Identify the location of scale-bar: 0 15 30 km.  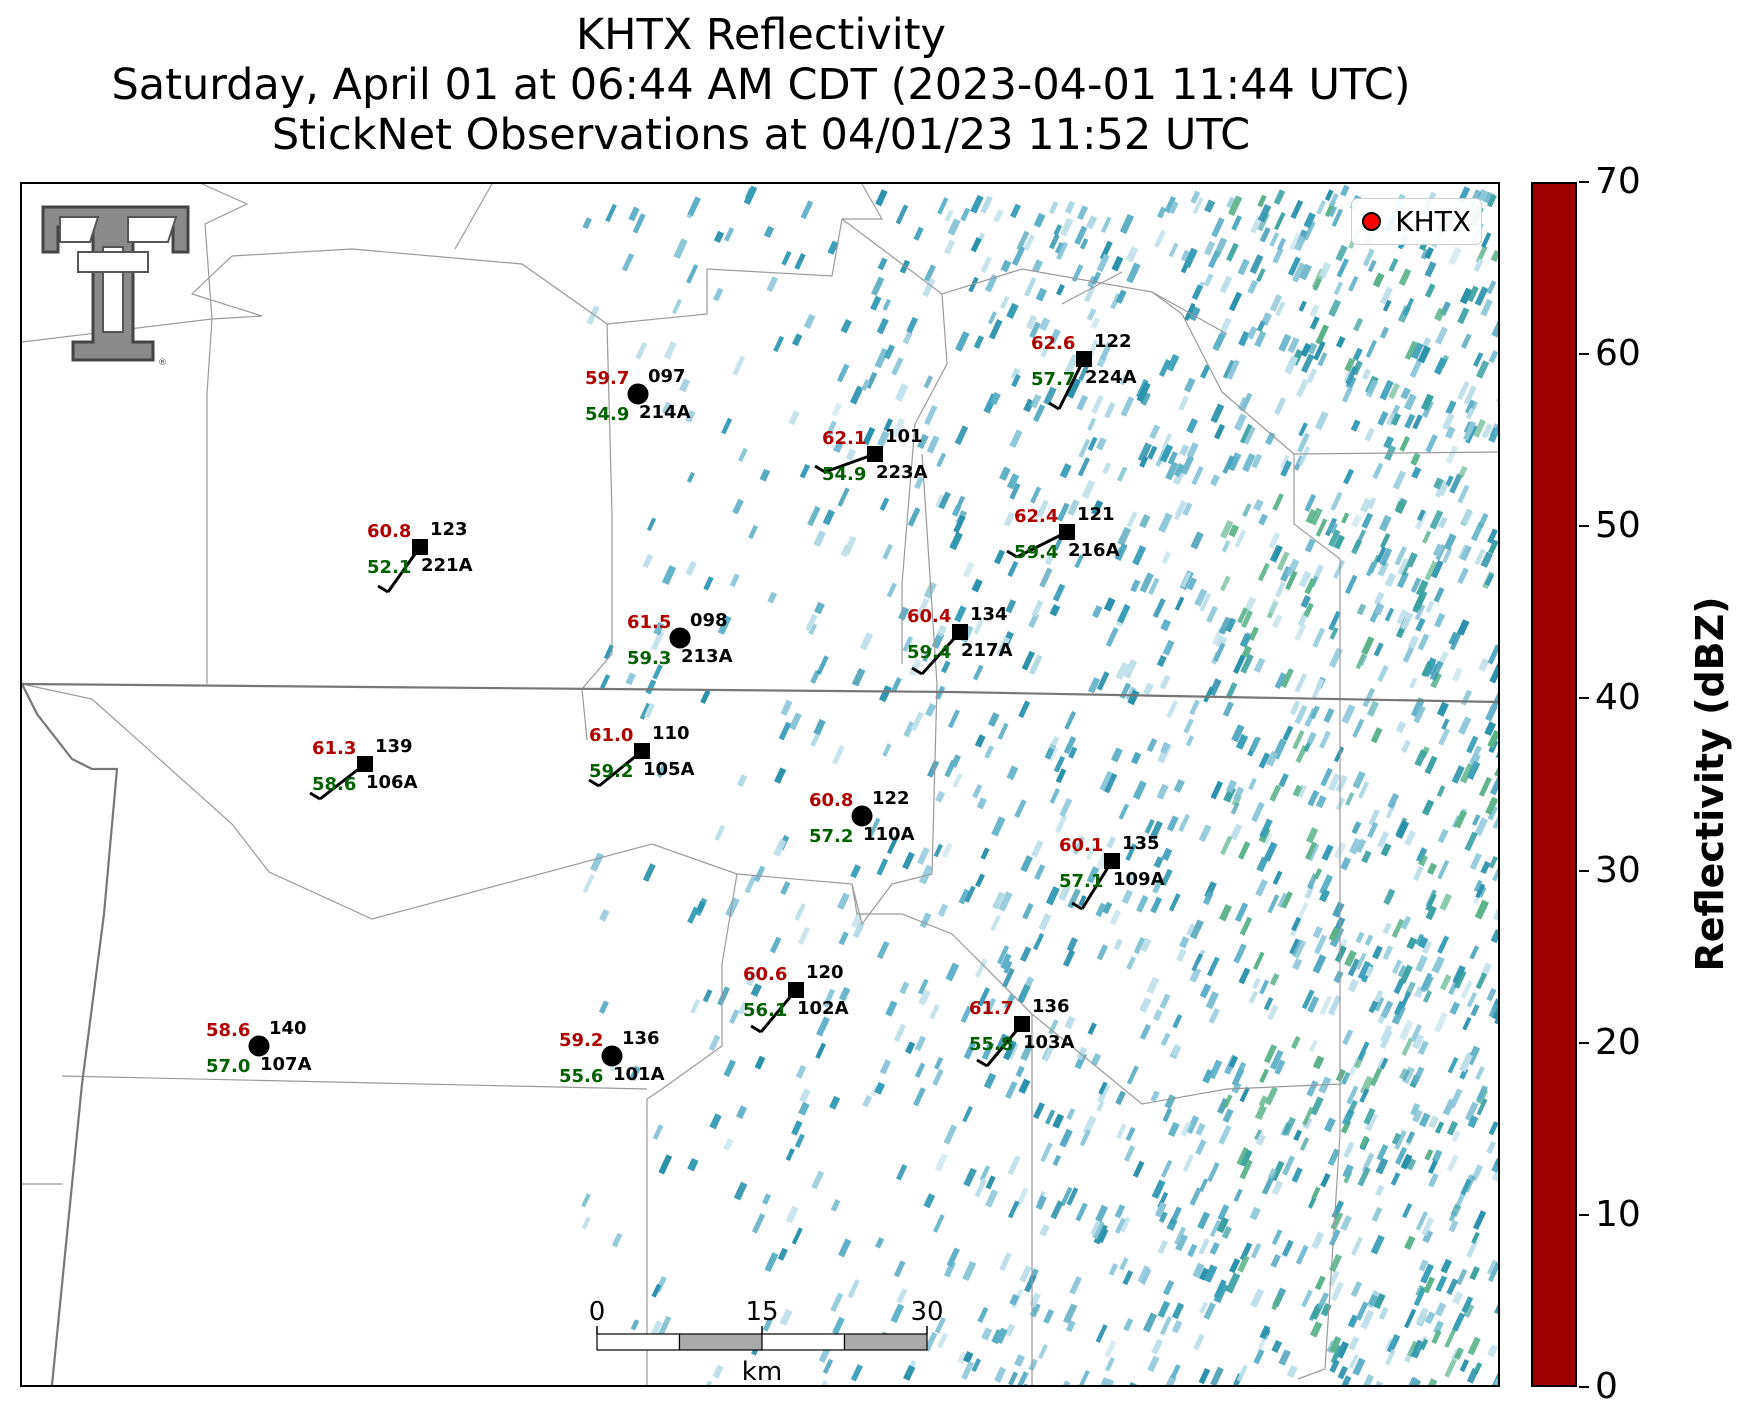
(766, 1341).